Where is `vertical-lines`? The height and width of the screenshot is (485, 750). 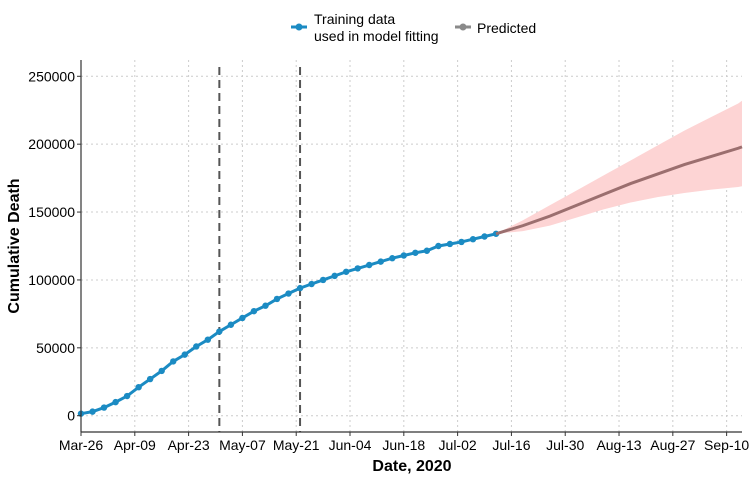 vertical-lines is located at coordinates (260, 249).